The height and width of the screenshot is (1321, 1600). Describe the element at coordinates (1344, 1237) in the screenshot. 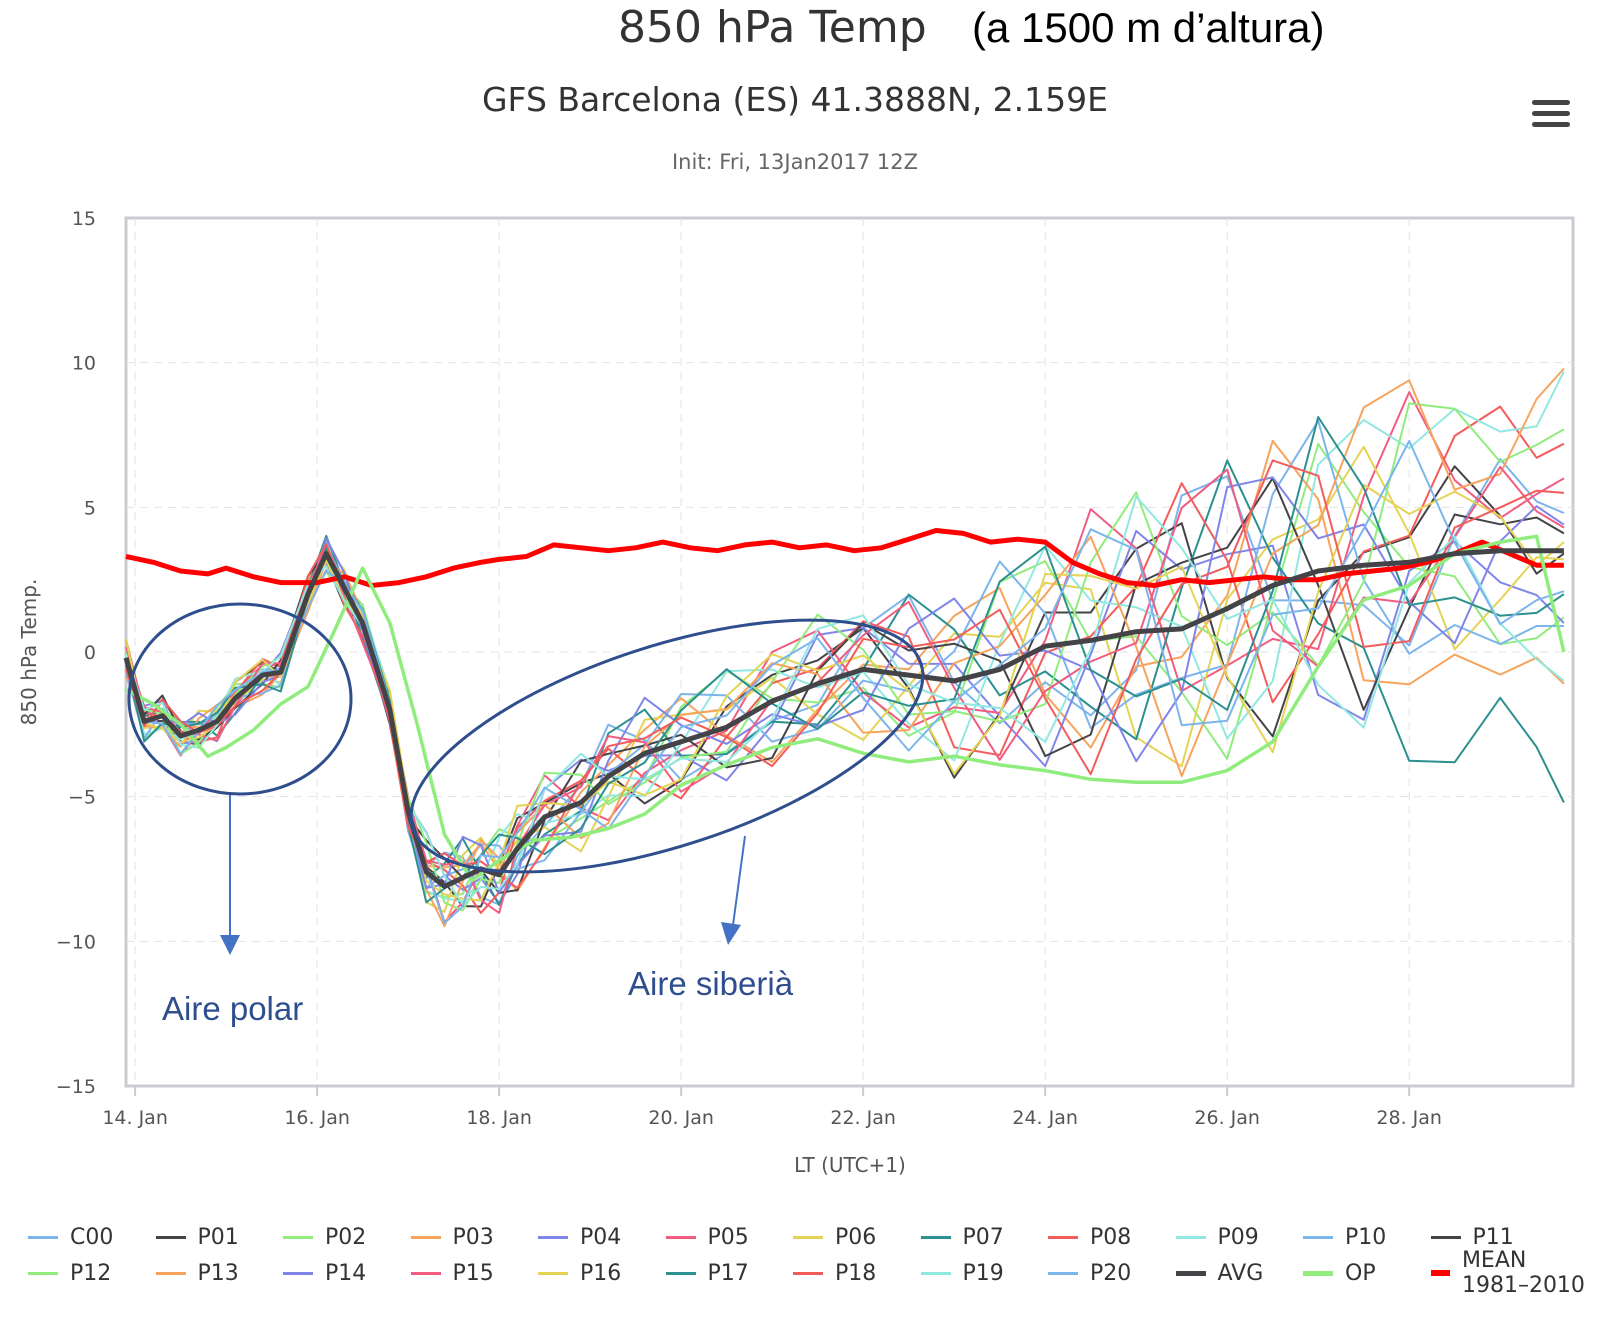

I see `legend-item-p10: P10` at that location.